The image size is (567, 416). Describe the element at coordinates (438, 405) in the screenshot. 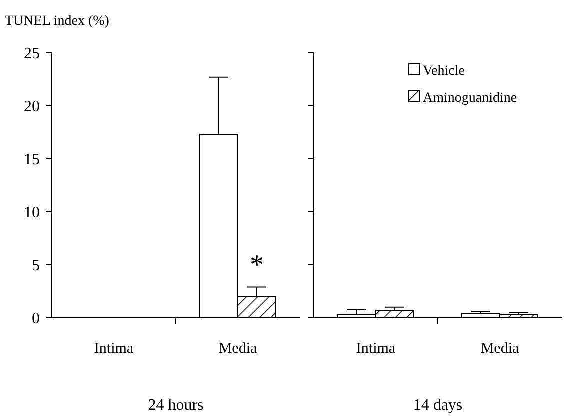

I see `x-axis-title: 14 days` at that location.